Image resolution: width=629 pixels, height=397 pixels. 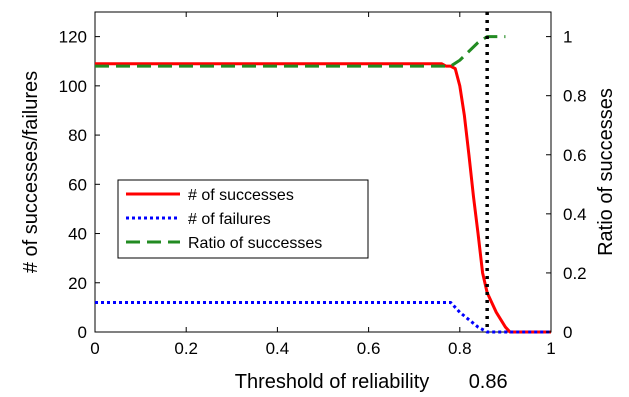 I want to click on y-left-tick-label: 100, so click(x=73, y=86).